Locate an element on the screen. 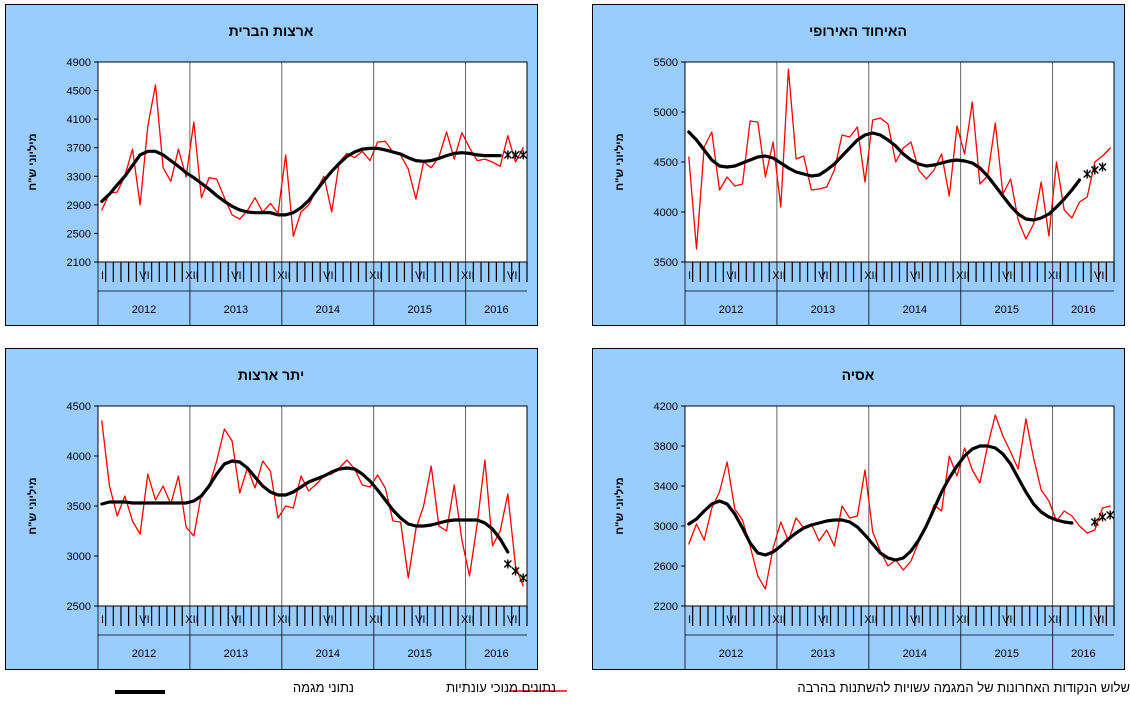 This screenshot has height=709, width=1130. y-tick-label: 3400 is located at coordinates (666, 487).